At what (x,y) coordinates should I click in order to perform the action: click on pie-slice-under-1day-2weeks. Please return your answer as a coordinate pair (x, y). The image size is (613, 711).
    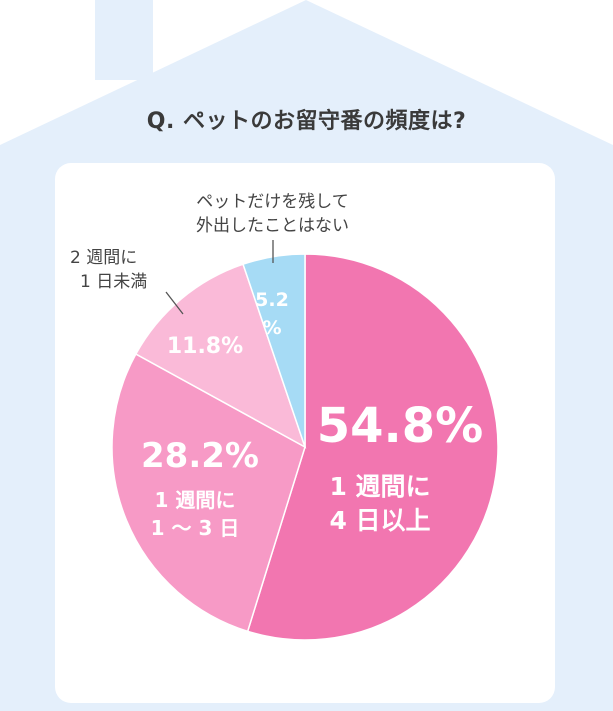
    Looking at the image, I should click on (220, 356).